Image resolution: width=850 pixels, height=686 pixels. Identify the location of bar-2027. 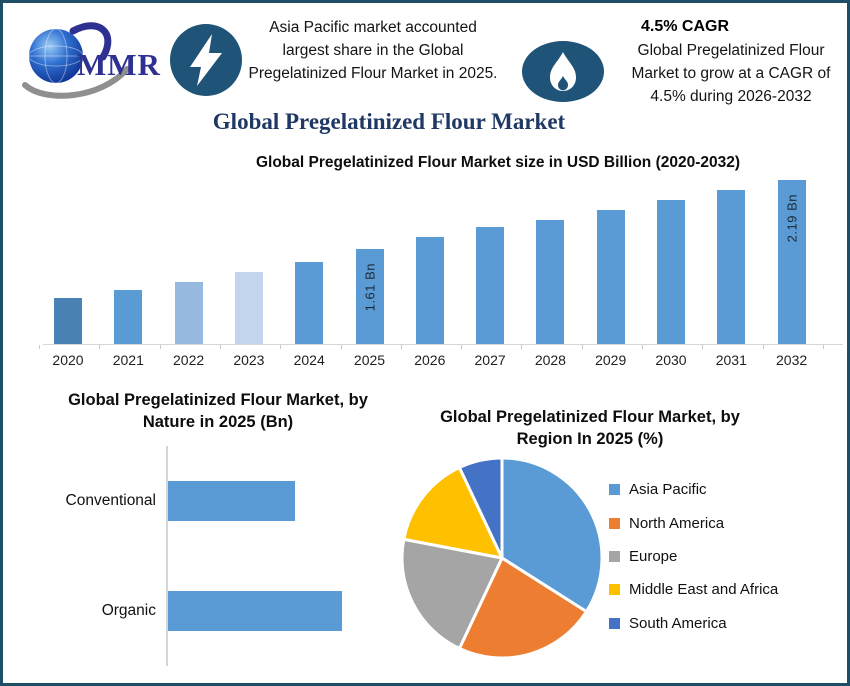
(490, 285).